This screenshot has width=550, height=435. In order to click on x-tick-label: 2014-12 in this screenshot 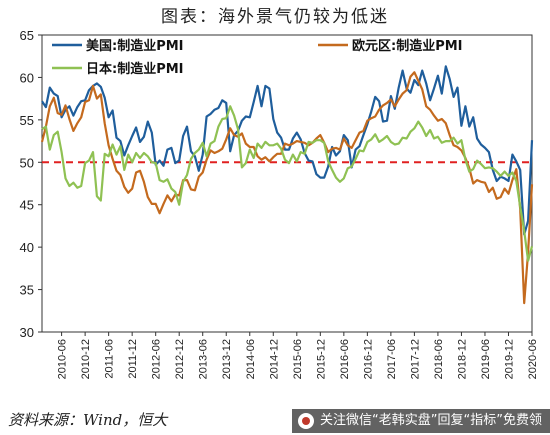, I will do `click(274, 359)`.